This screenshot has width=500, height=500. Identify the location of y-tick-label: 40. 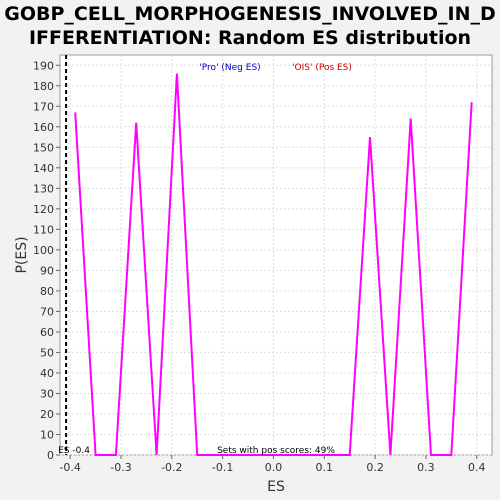
(47, 373).